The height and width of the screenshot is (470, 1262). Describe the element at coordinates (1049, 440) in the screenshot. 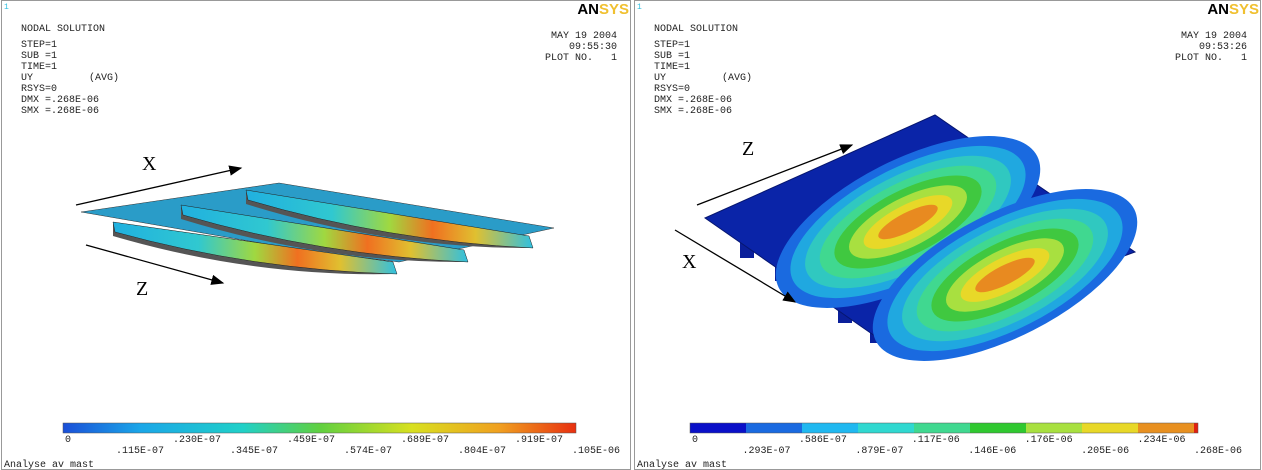

I see `legend-label: .176E-06` at that location.